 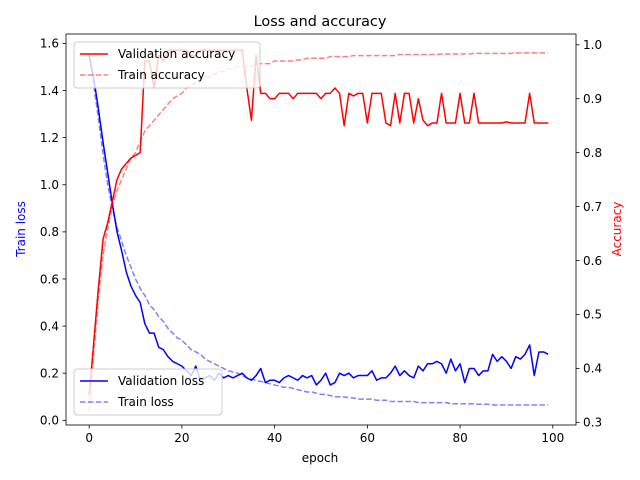 I want to click on y-left-axis-label: Train loss, so click(x=21, y=229).